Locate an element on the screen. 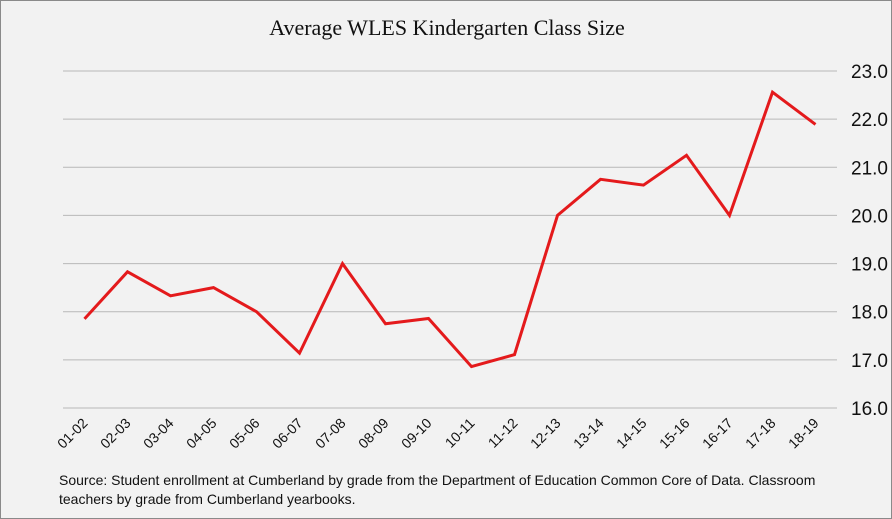 The width and height of the screenshot is (892, 519). y-tick-label: 20.0 is located at coordinates (869, 216).